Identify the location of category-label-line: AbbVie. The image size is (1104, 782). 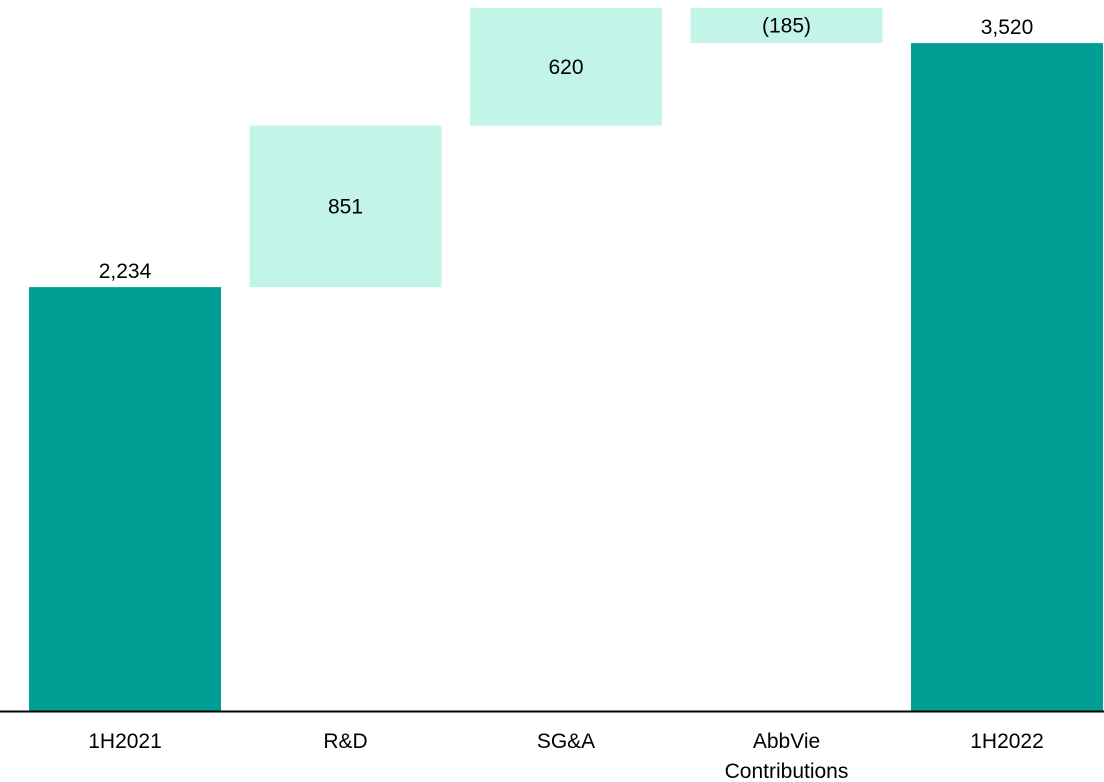
(786, 741).